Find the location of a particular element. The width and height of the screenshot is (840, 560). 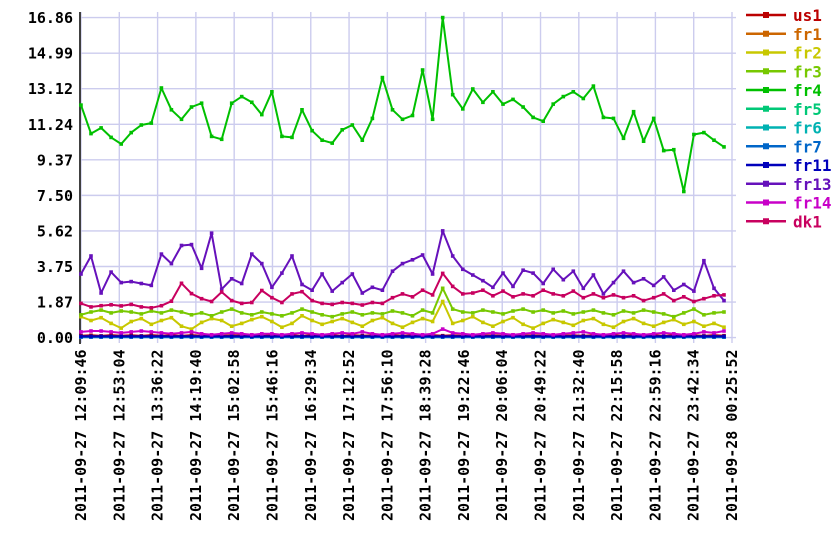

series-fr2-markers is located at coordinates (402, 315).